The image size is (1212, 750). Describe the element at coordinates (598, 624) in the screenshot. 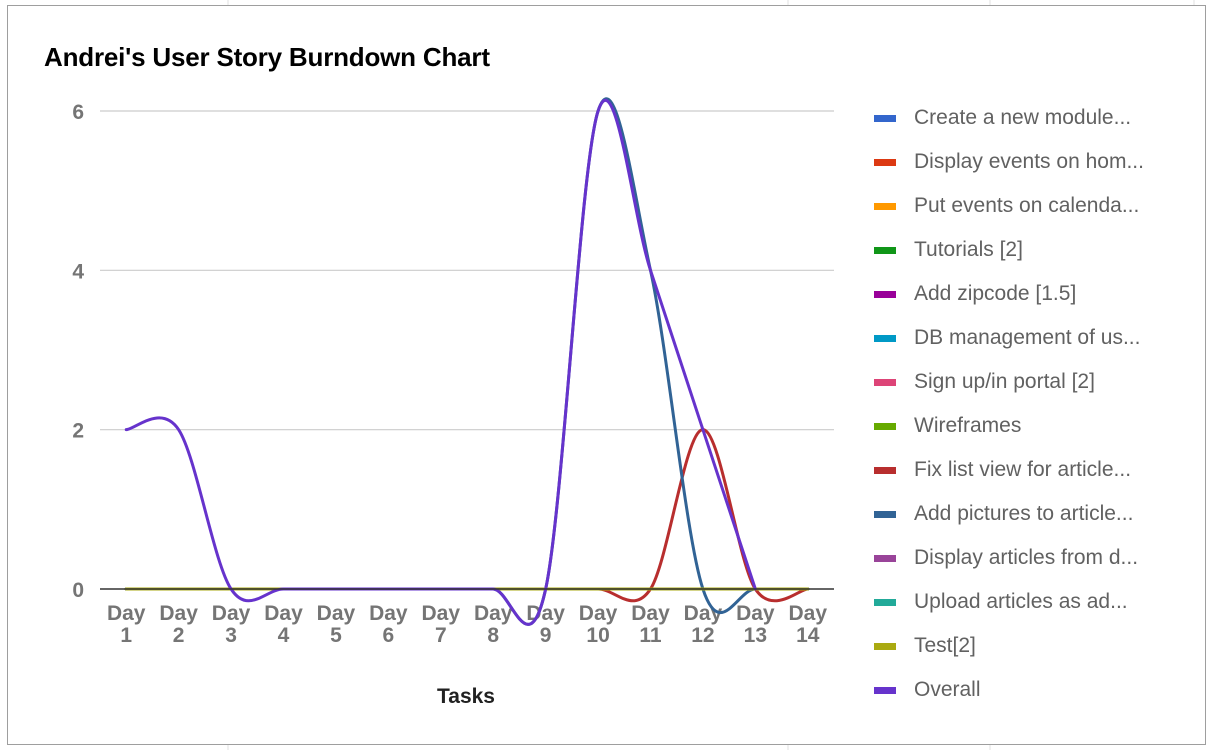

I see `x-tick-label: Day 10` at that location.